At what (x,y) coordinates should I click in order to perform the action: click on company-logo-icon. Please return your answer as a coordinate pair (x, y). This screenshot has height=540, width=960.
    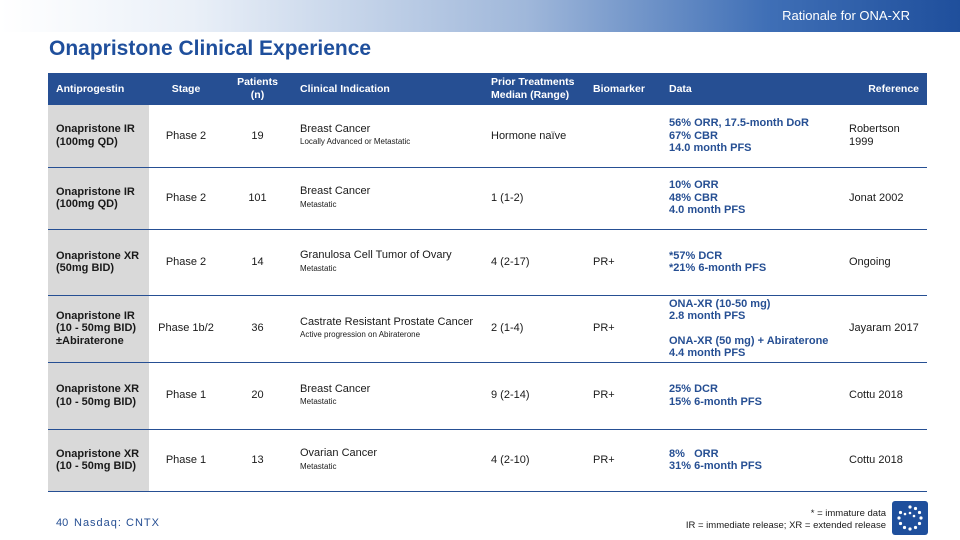
    Looking at the image, I should click on (910, 518).